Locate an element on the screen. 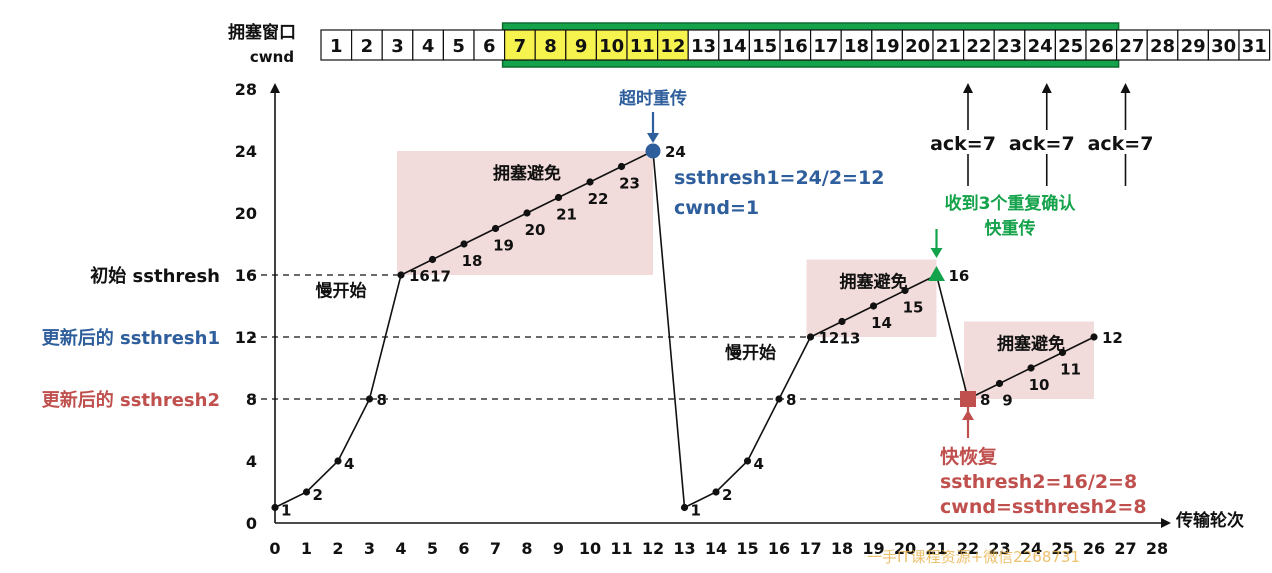 The height and width of the screenshot is (573, 1272). point-label: 8 is located at coordinates (985, 400).